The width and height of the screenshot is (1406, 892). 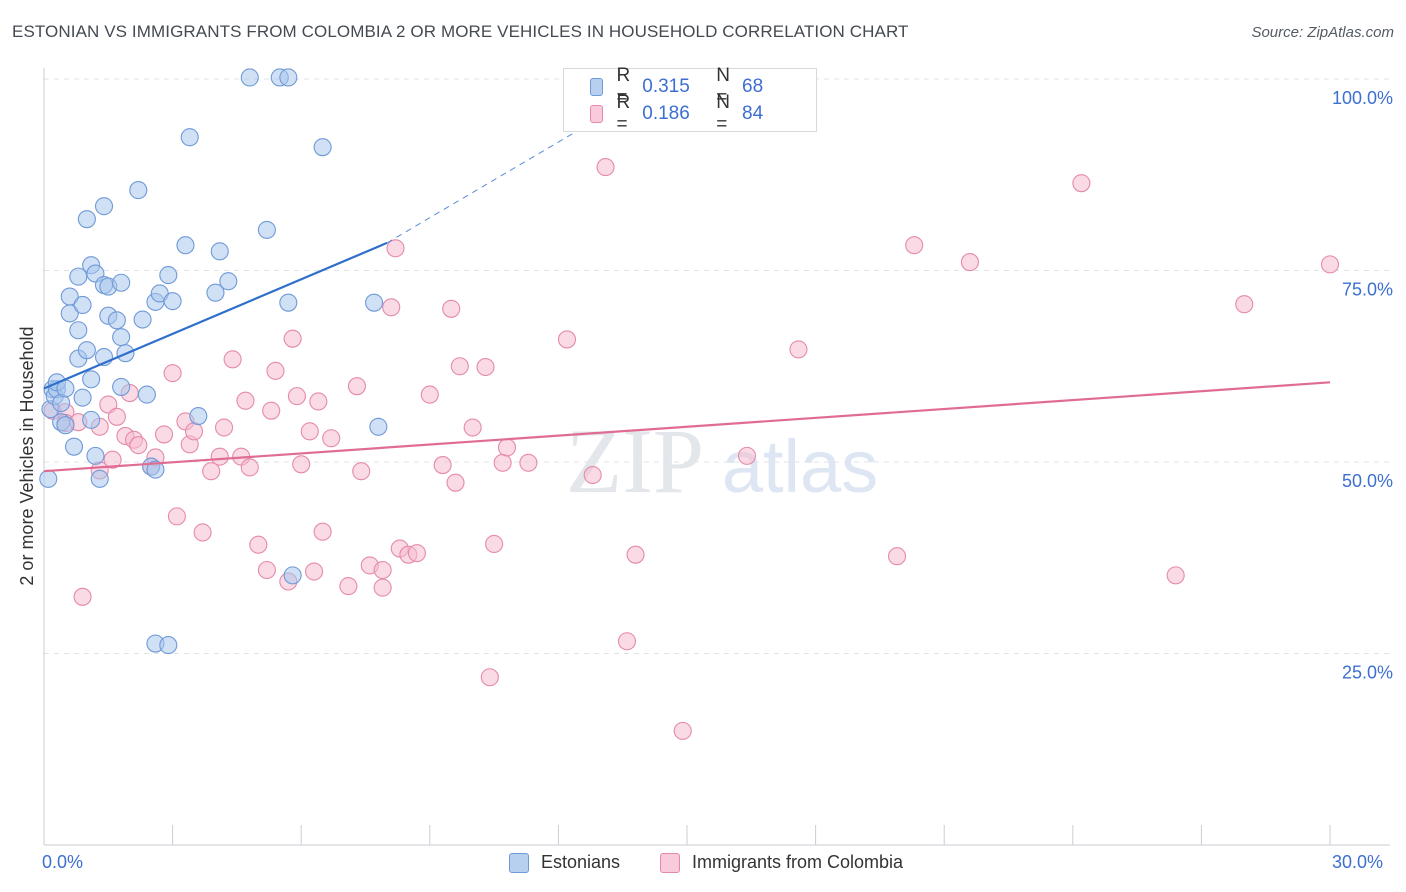 I want to click on y-tick-label: 25.0%, so click(x=1367, y=673).